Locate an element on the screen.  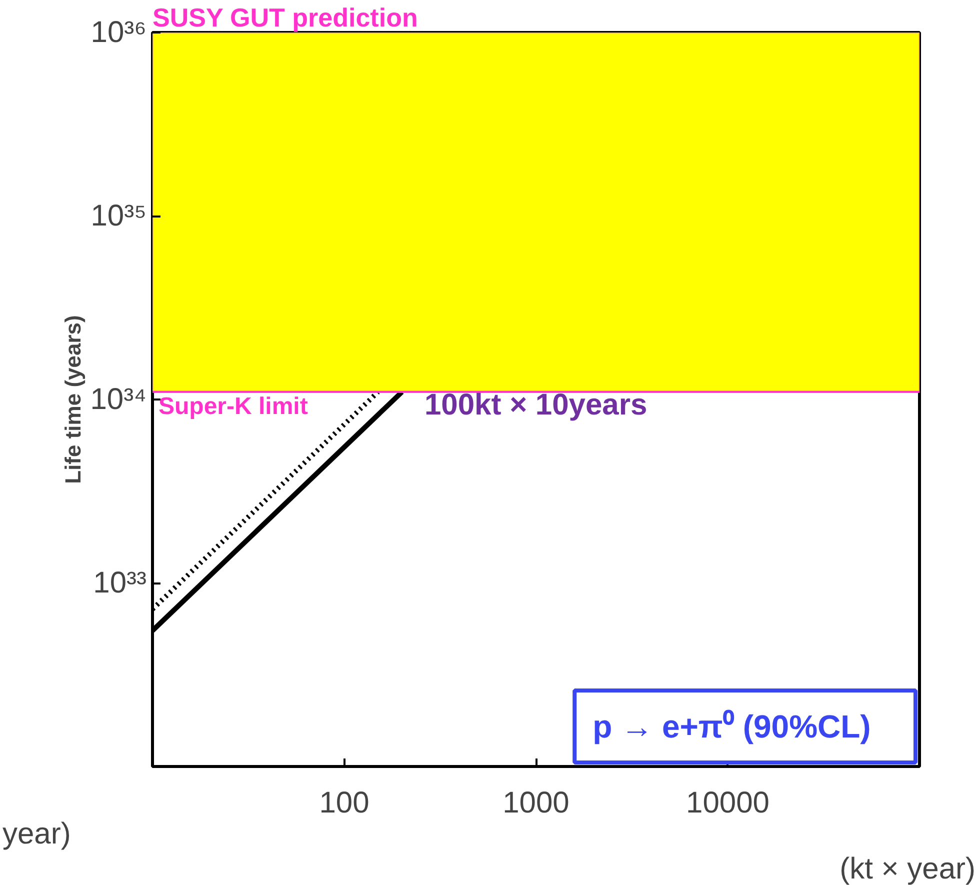
x-tick-label: 1000 is located at coordinates (536, 803).